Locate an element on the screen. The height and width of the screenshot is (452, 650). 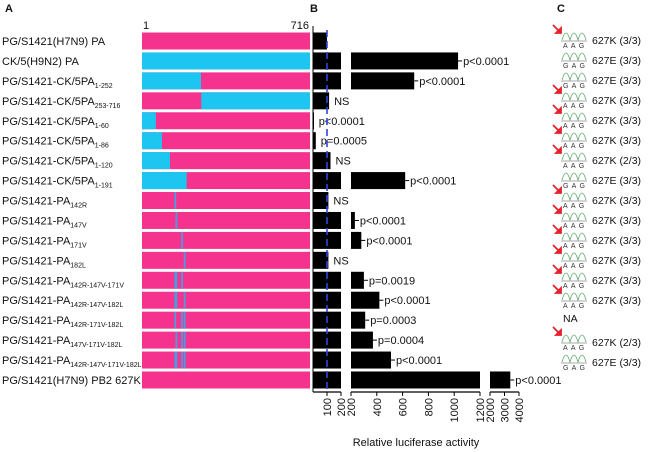
row-label: PG/S1421-PA142R-171V-182L is located at coordinates (62, 322).